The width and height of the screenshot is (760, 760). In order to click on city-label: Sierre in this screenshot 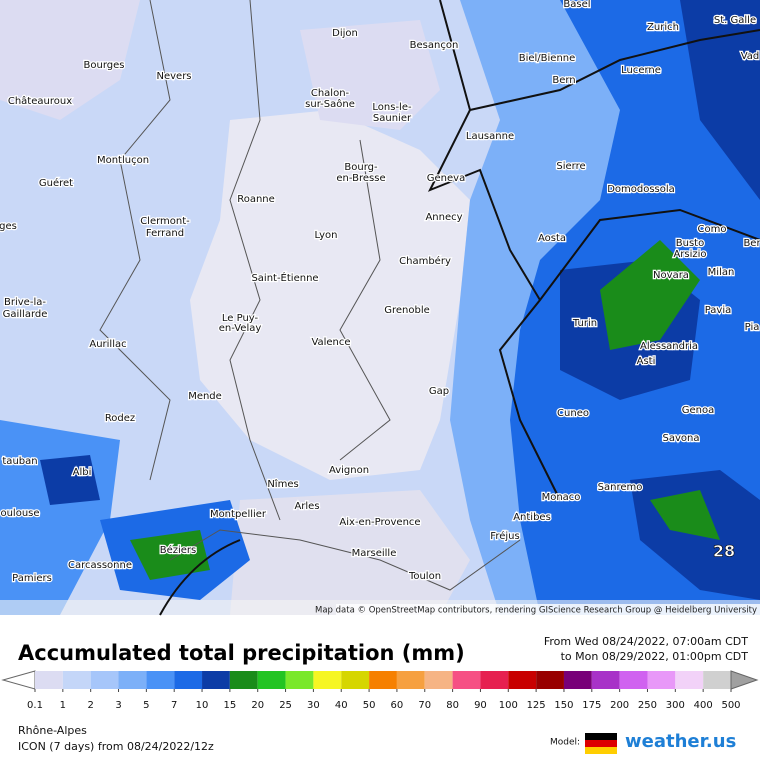, I will do `click(570, 166)`.